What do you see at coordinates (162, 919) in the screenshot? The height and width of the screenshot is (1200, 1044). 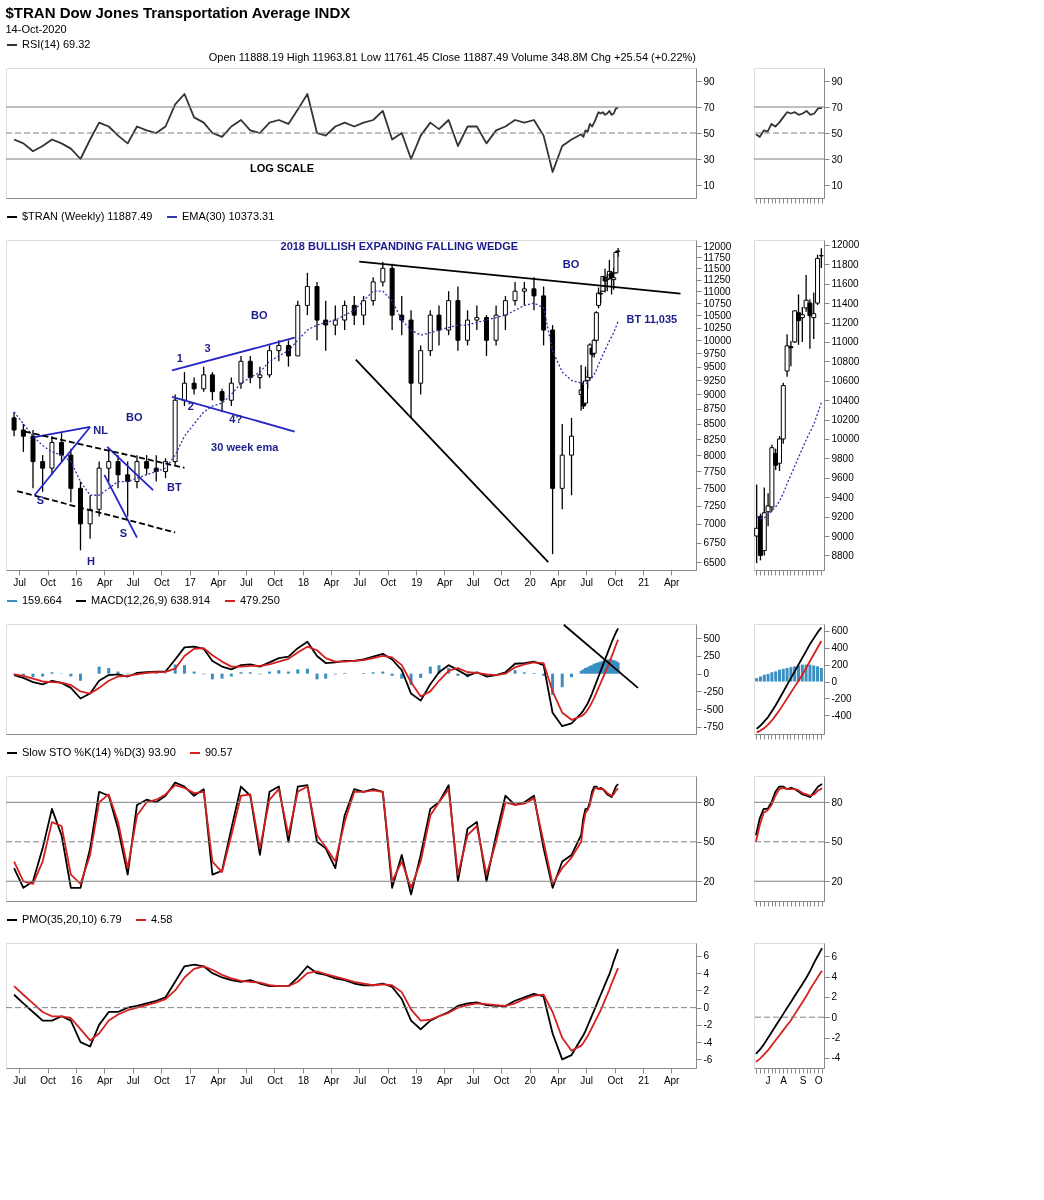 I see `legend-label: 4.58` at bounding box center [162, 919].